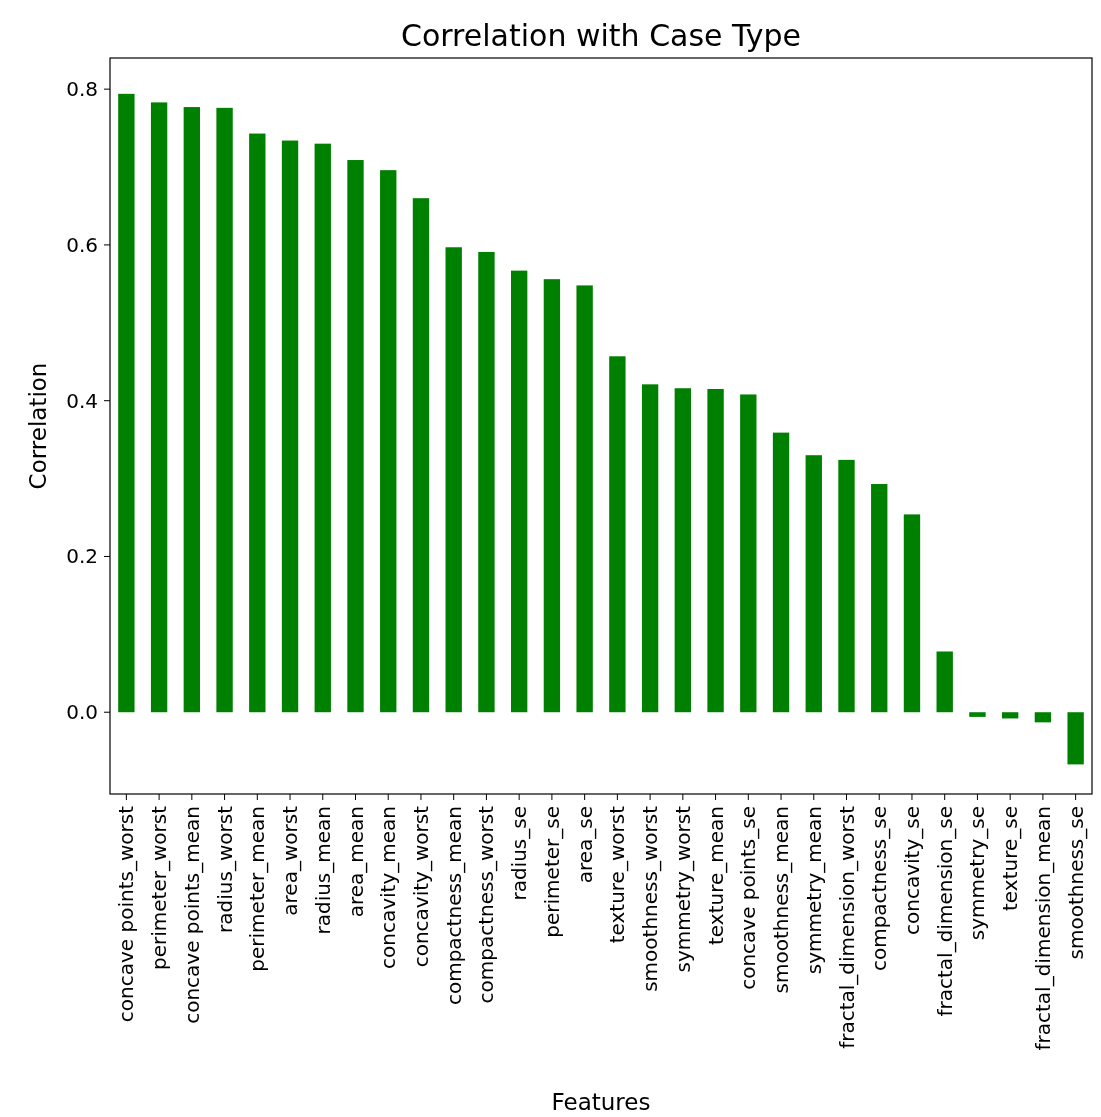  I want to click on x-tick-label: area_worst, so click(290, 860).